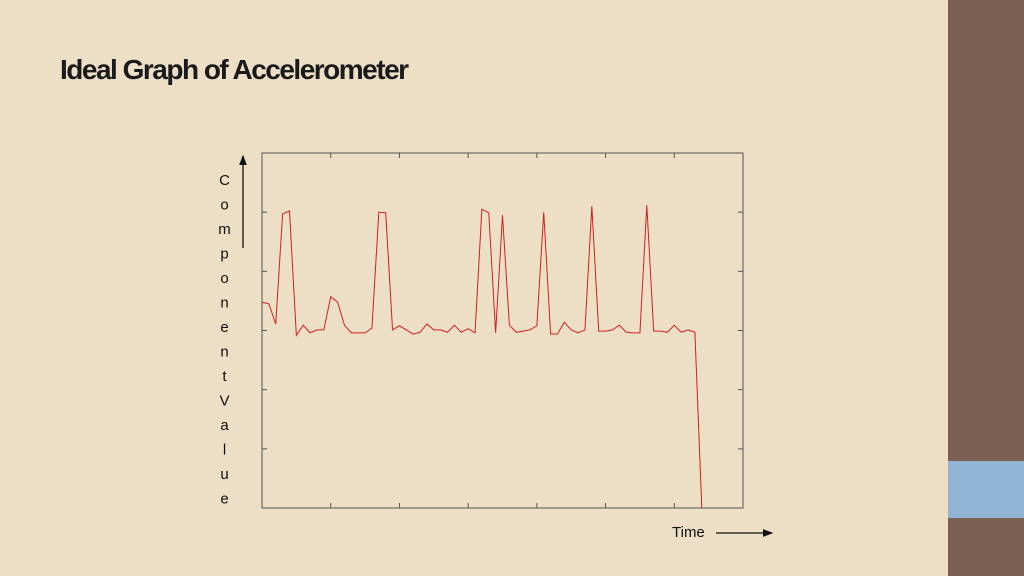 This screenshot has height=576, width=1024. I want to click on y-axis-label: ComponentValue, so click(224, 343).